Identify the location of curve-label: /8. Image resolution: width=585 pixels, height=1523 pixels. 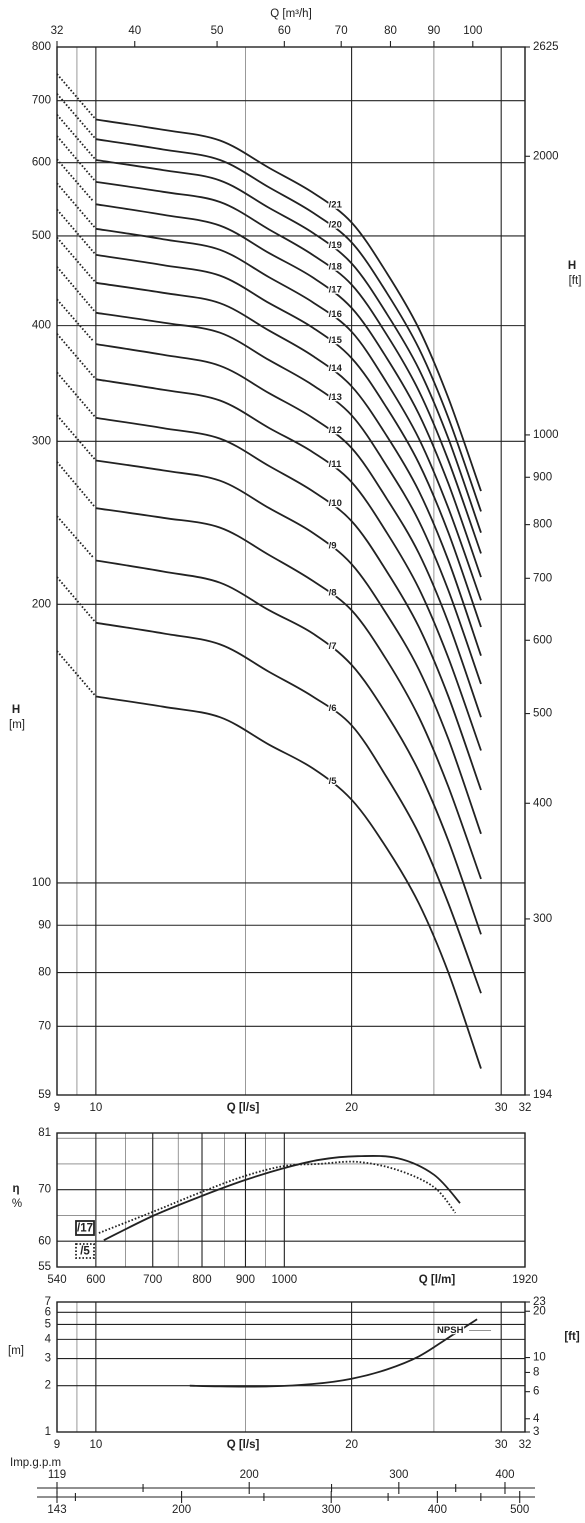
(333, 592).